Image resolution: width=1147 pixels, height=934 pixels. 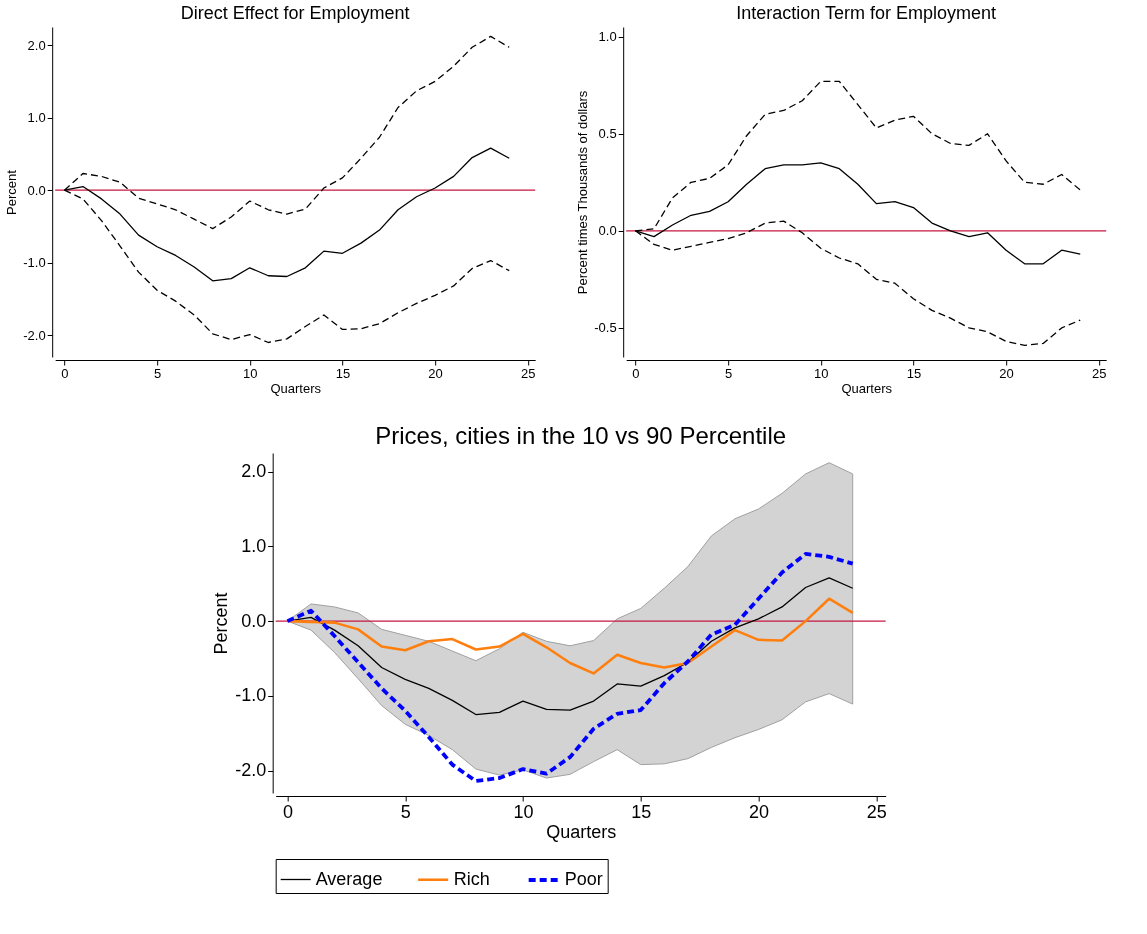 What do you see at coordinates (583, 879) in the screenshot?
I see `legend-label: Poor` at bounding box center [583, 879].